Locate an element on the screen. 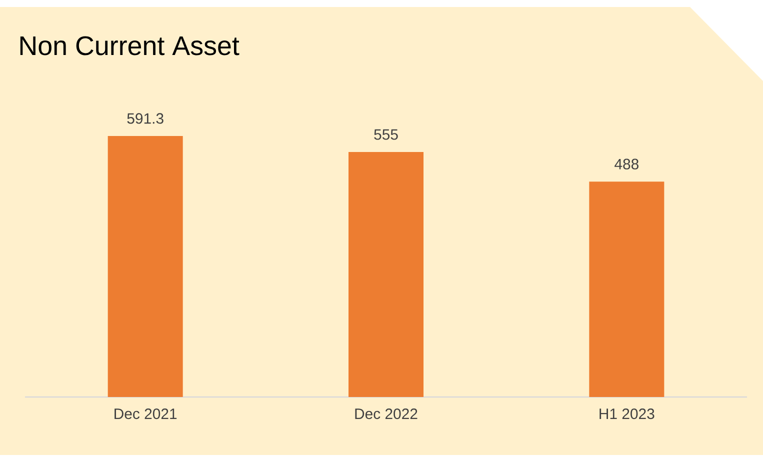 The height and width of the screenshot is (459, 763). data-label: 488 is located at coordinates (626, 164).